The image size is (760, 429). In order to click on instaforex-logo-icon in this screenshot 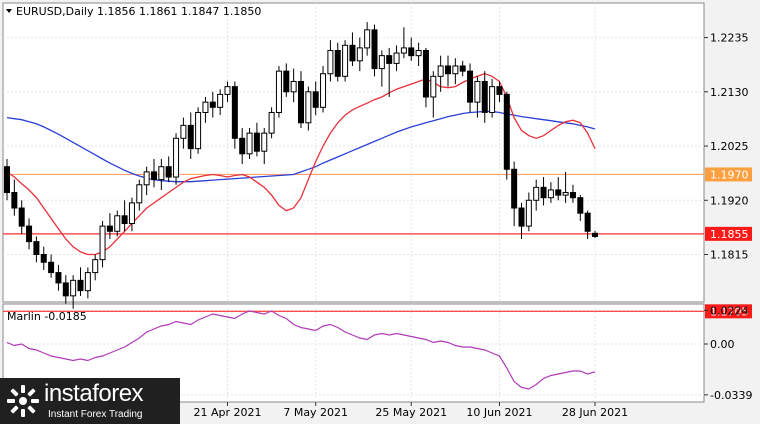, I will do `click(23, 401)`.